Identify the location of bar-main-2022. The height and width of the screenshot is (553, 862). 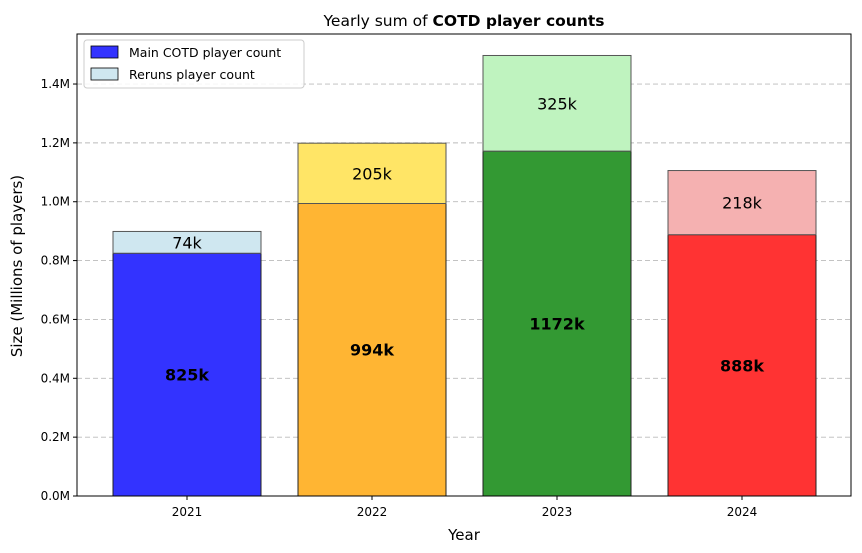
(372, 349).